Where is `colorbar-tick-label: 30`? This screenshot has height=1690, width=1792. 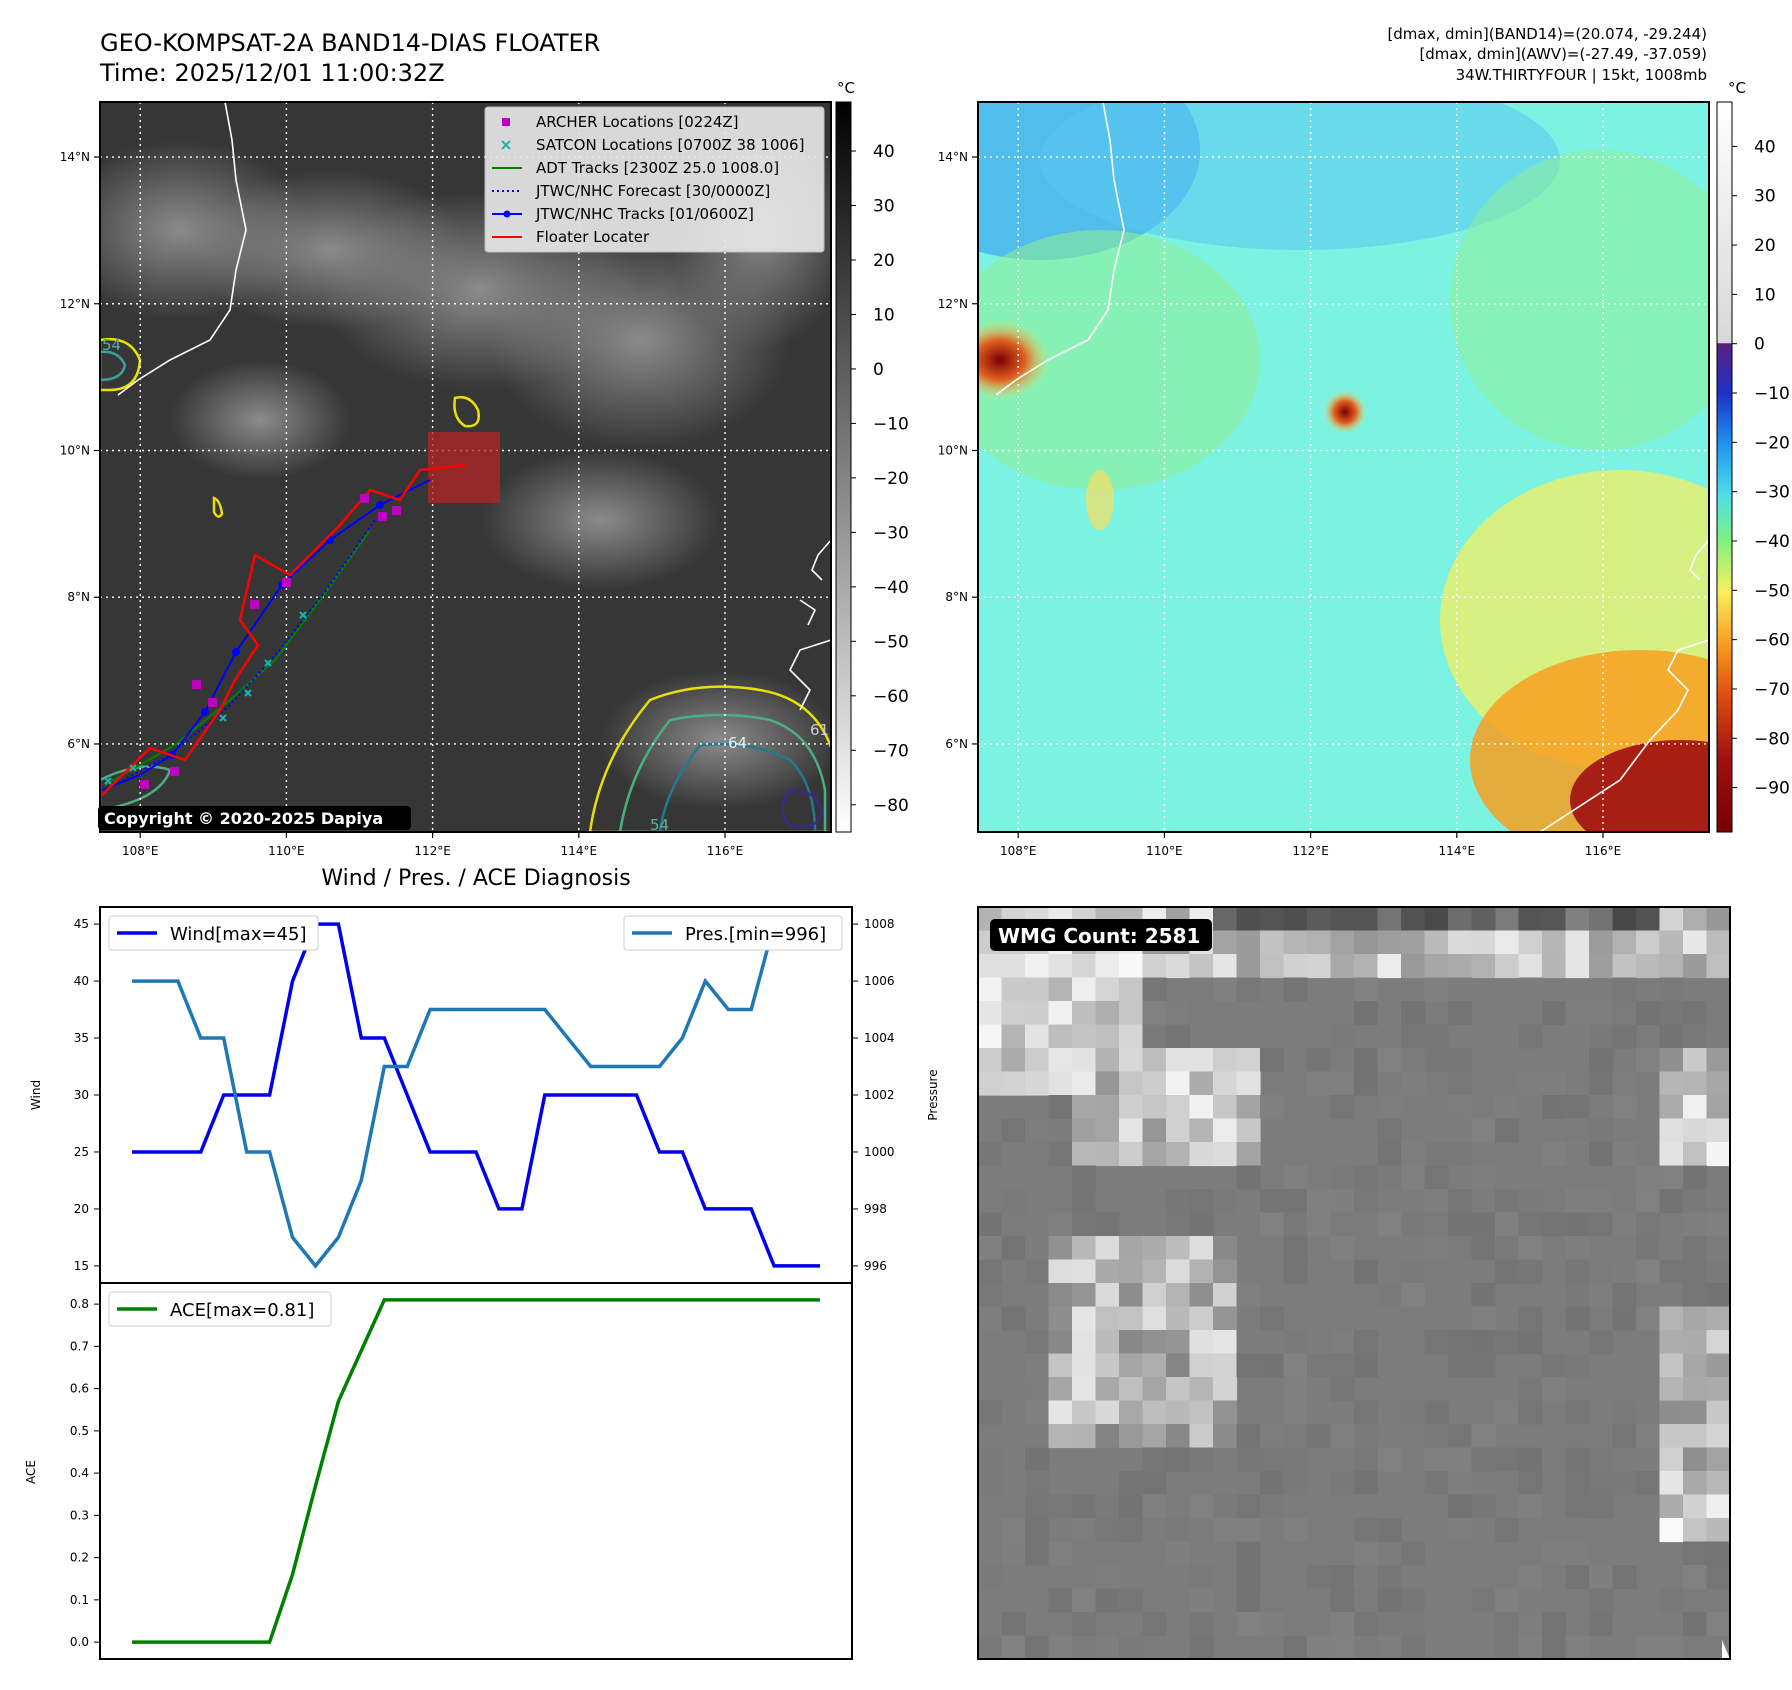 colorbar-tick-label: 30 is located at coordinates (884, 207).